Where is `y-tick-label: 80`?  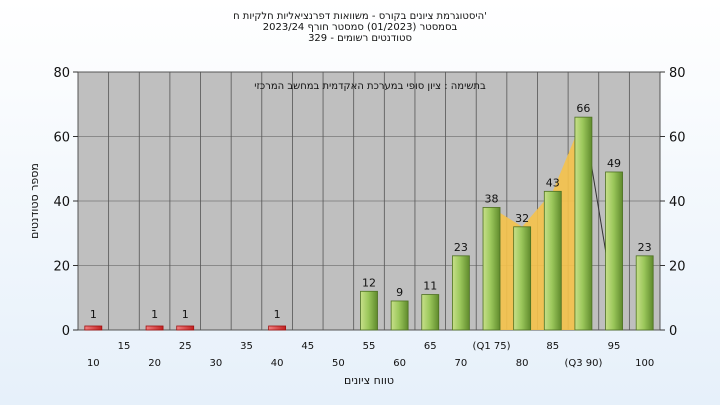
y-tick-label: 80 is located at coordinates (61, 73).